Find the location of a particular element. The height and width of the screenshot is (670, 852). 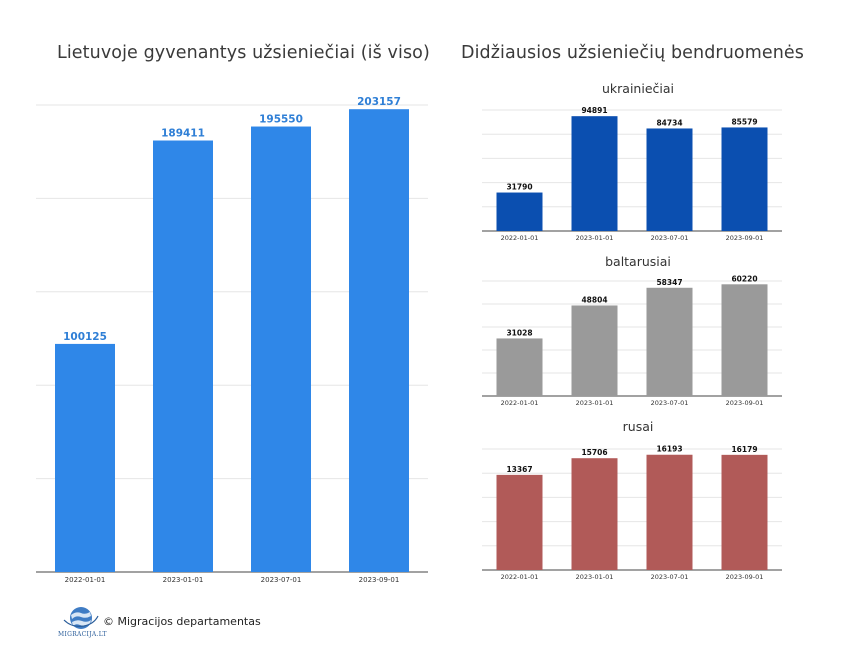

footer: MIGRACIJA.LT © Migracijos departamentas is located at coordinates (179, 624).